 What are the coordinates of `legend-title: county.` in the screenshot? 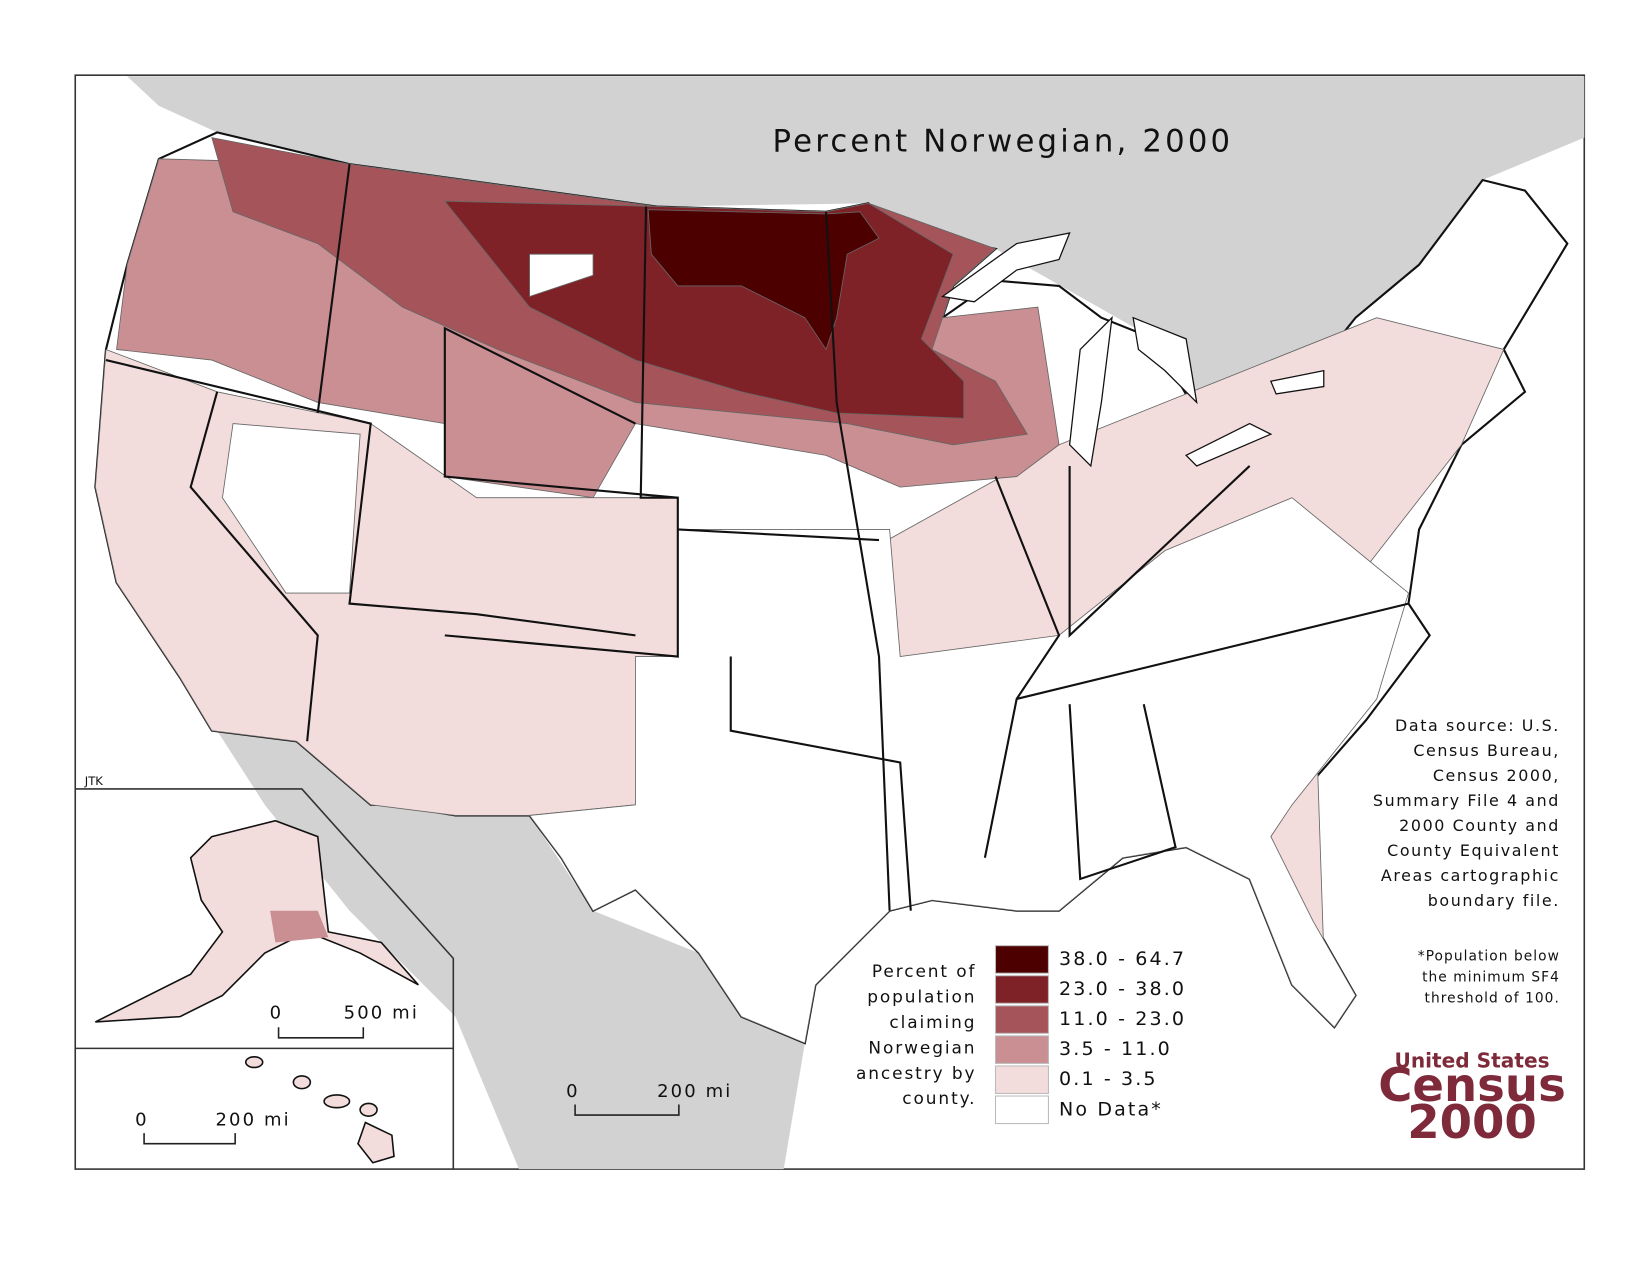 It's located at (939, 1098).